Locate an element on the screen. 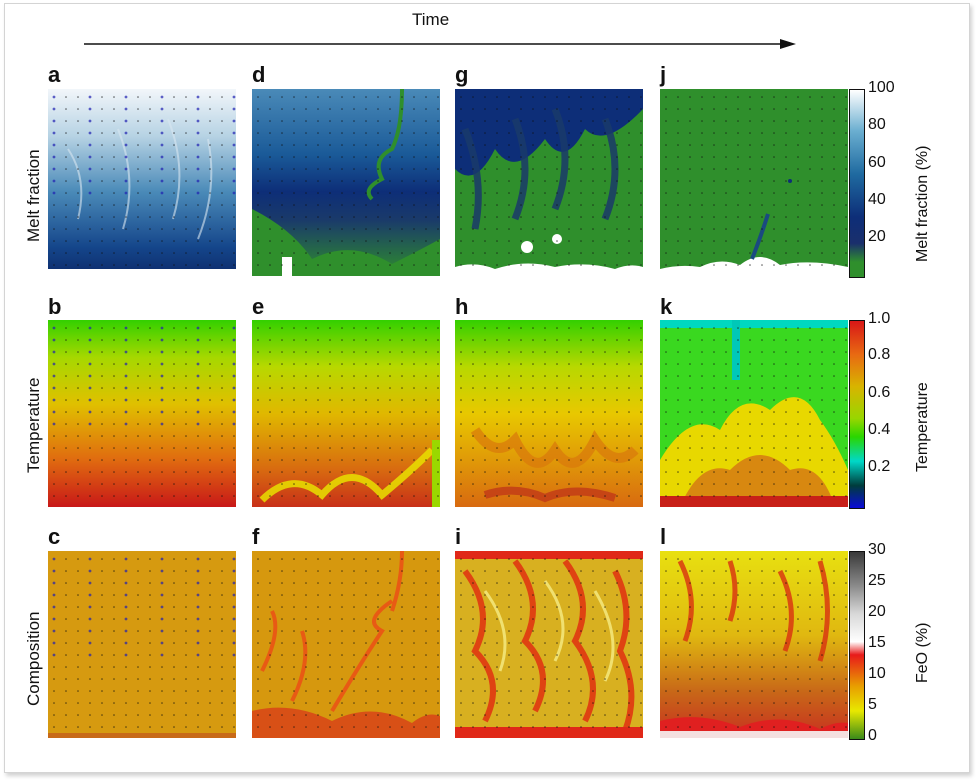  feo-tick-5: 5 is located at coordinates (872, 704).